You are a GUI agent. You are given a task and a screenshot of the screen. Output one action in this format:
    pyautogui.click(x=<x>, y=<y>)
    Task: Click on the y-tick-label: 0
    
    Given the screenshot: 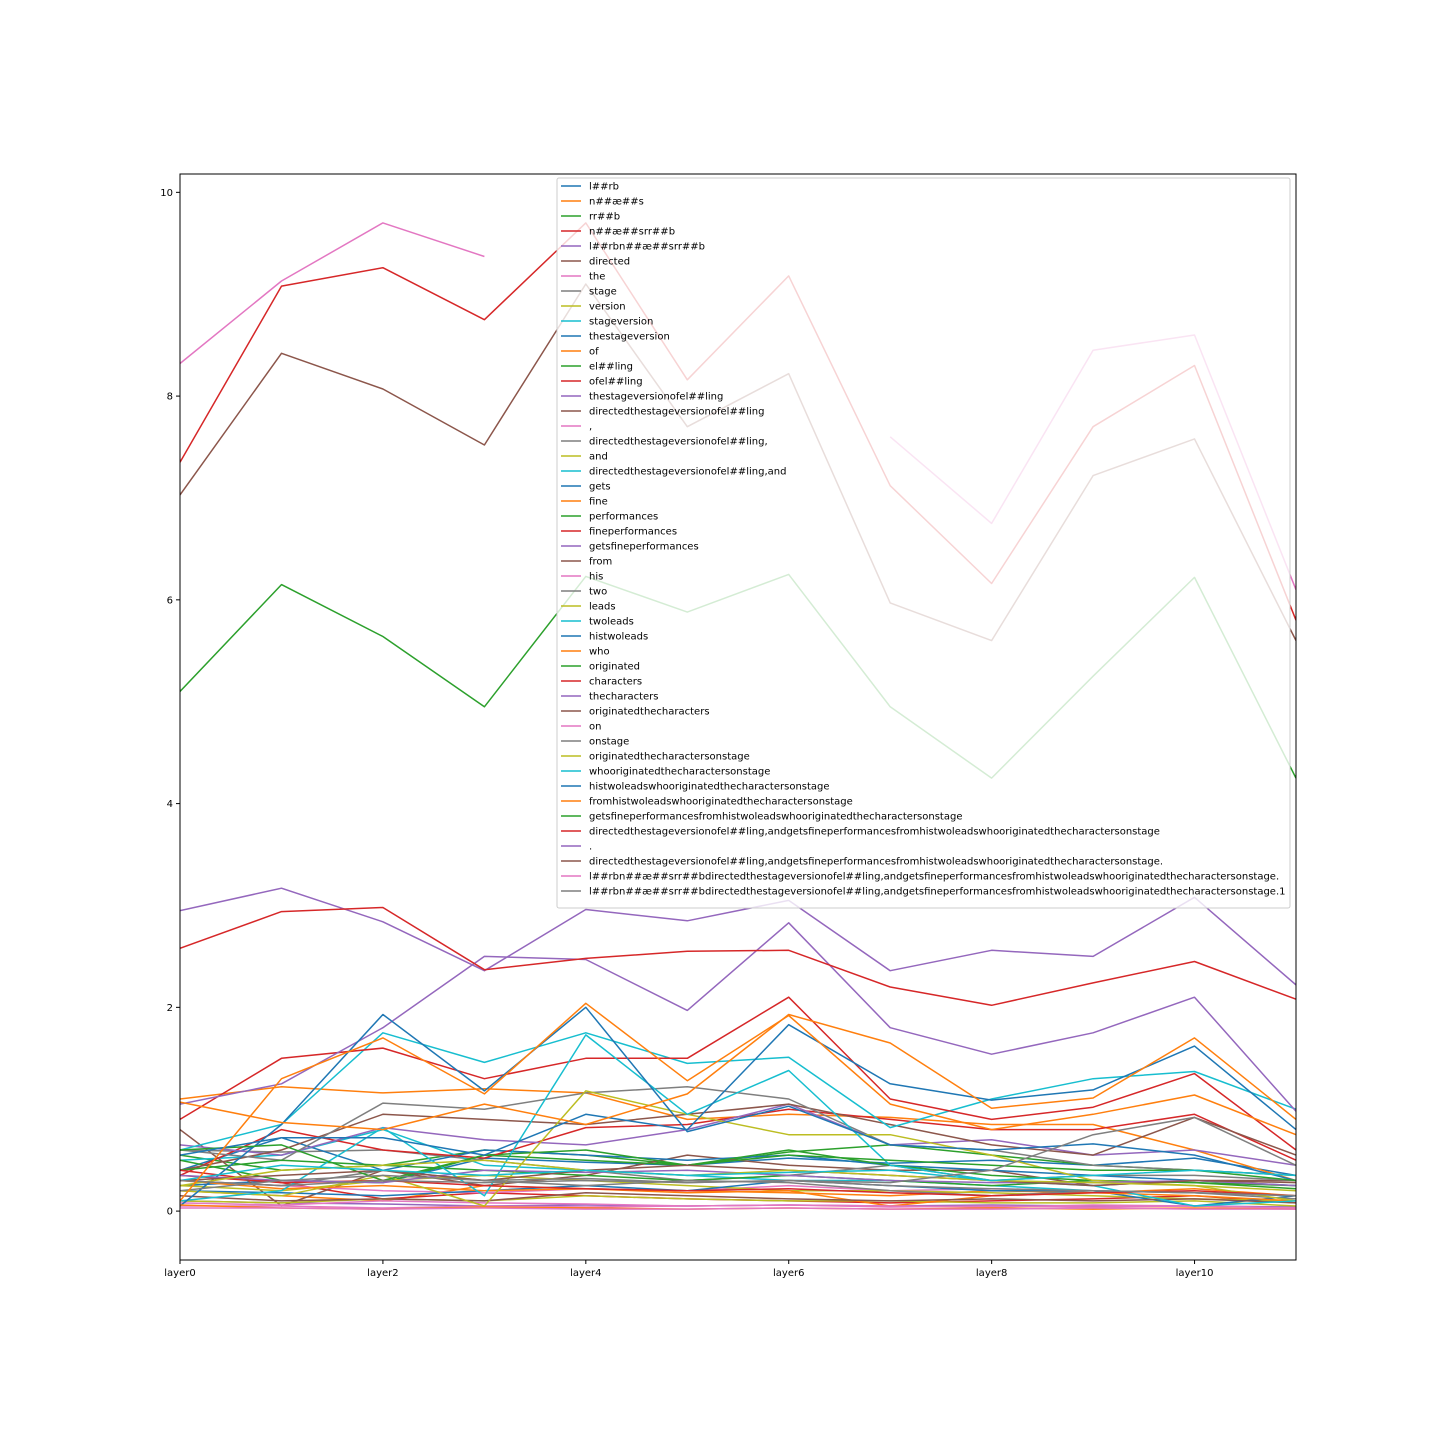 What is the action you would take?
    pyautogui.click(x=170, y=1212)
    